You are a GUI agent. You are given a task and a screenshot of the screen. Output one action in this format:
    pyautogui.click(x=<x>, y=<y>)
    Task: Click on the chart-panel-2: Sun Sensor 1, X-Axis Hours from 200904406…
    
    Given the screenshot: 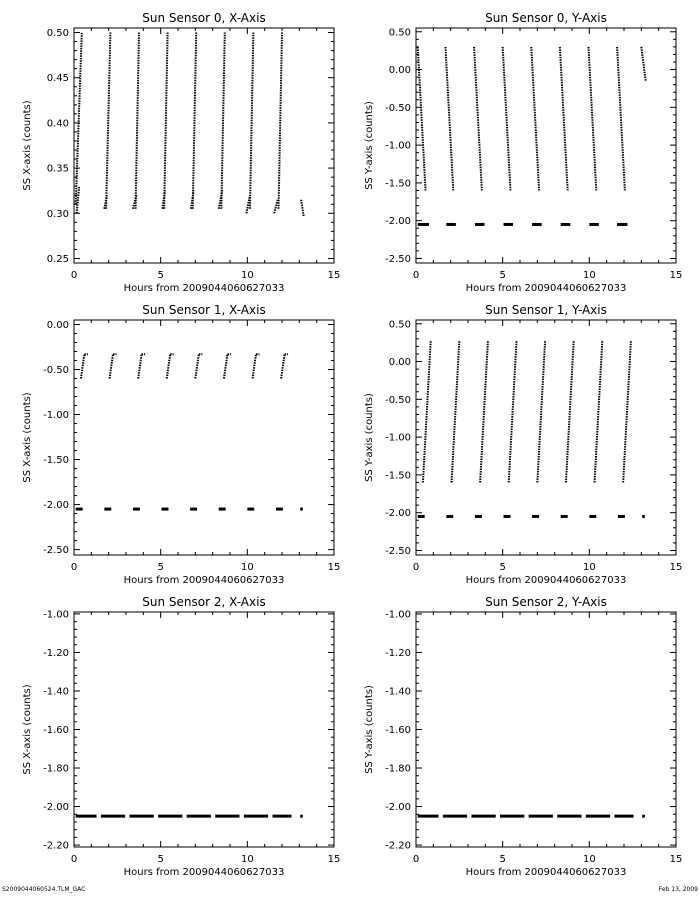 What is the action you would take?
    pyautogui.click(x=181, y=444)
    